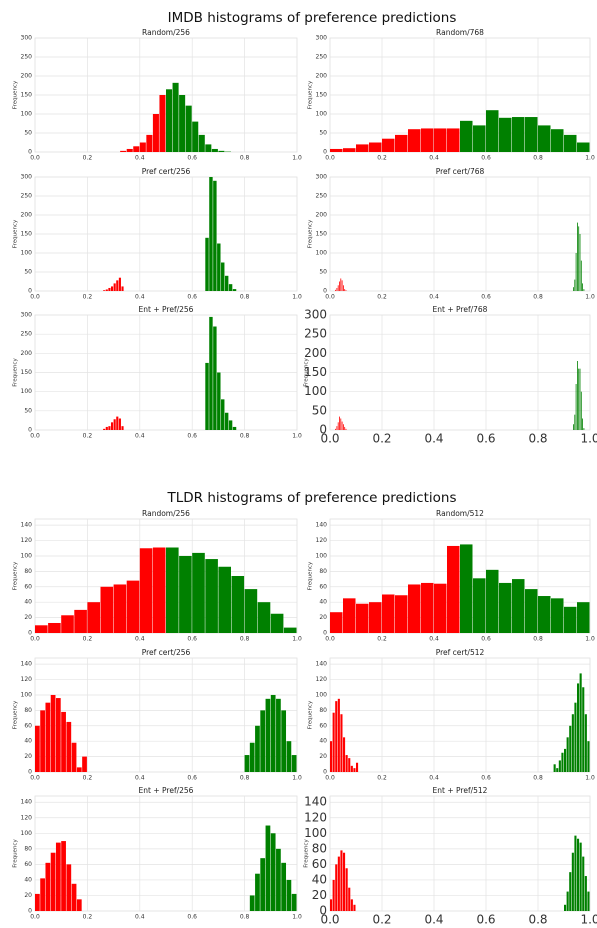 This screenshot has height=928, width=597. Describe the element at coordinates (166, 171) in the screenshot. I see `chart-title: Pref cert/256` at that location.